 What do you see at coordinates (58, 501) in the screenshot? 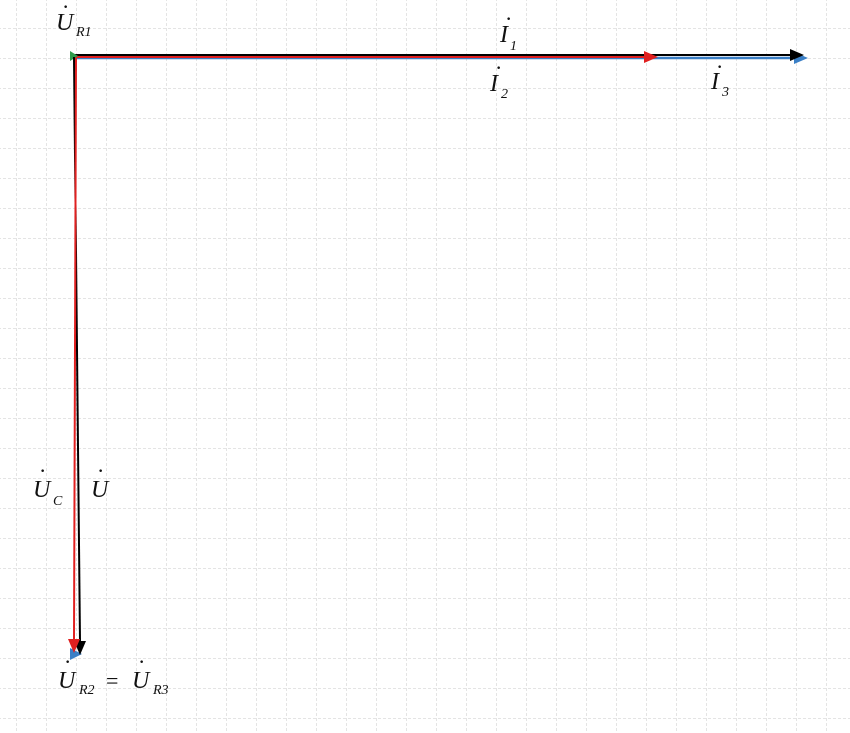
I see `label-u-c-sub: C` at bounding box center [58, 501].